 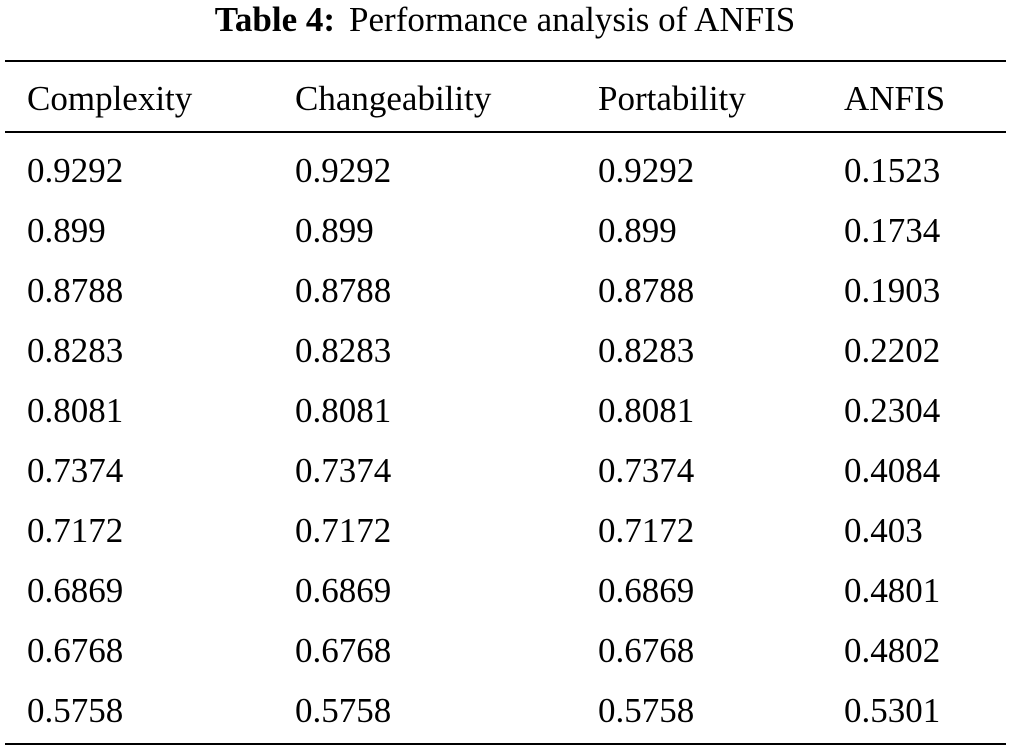 I want to click on cell-changeability: 0.6768, so click(x=343, y=650).